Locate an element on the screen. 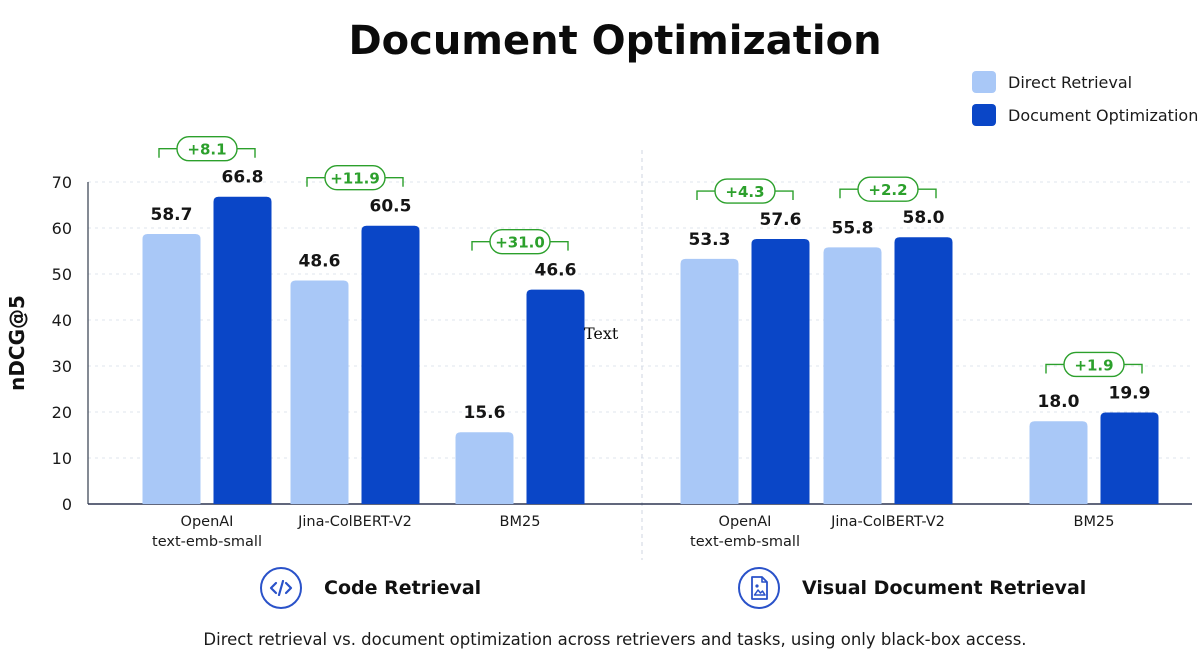 Image resolution: width=1200 pixels, height=667 pixels. group-text-code: Code Retrieval is located at coordinates (403, 588).